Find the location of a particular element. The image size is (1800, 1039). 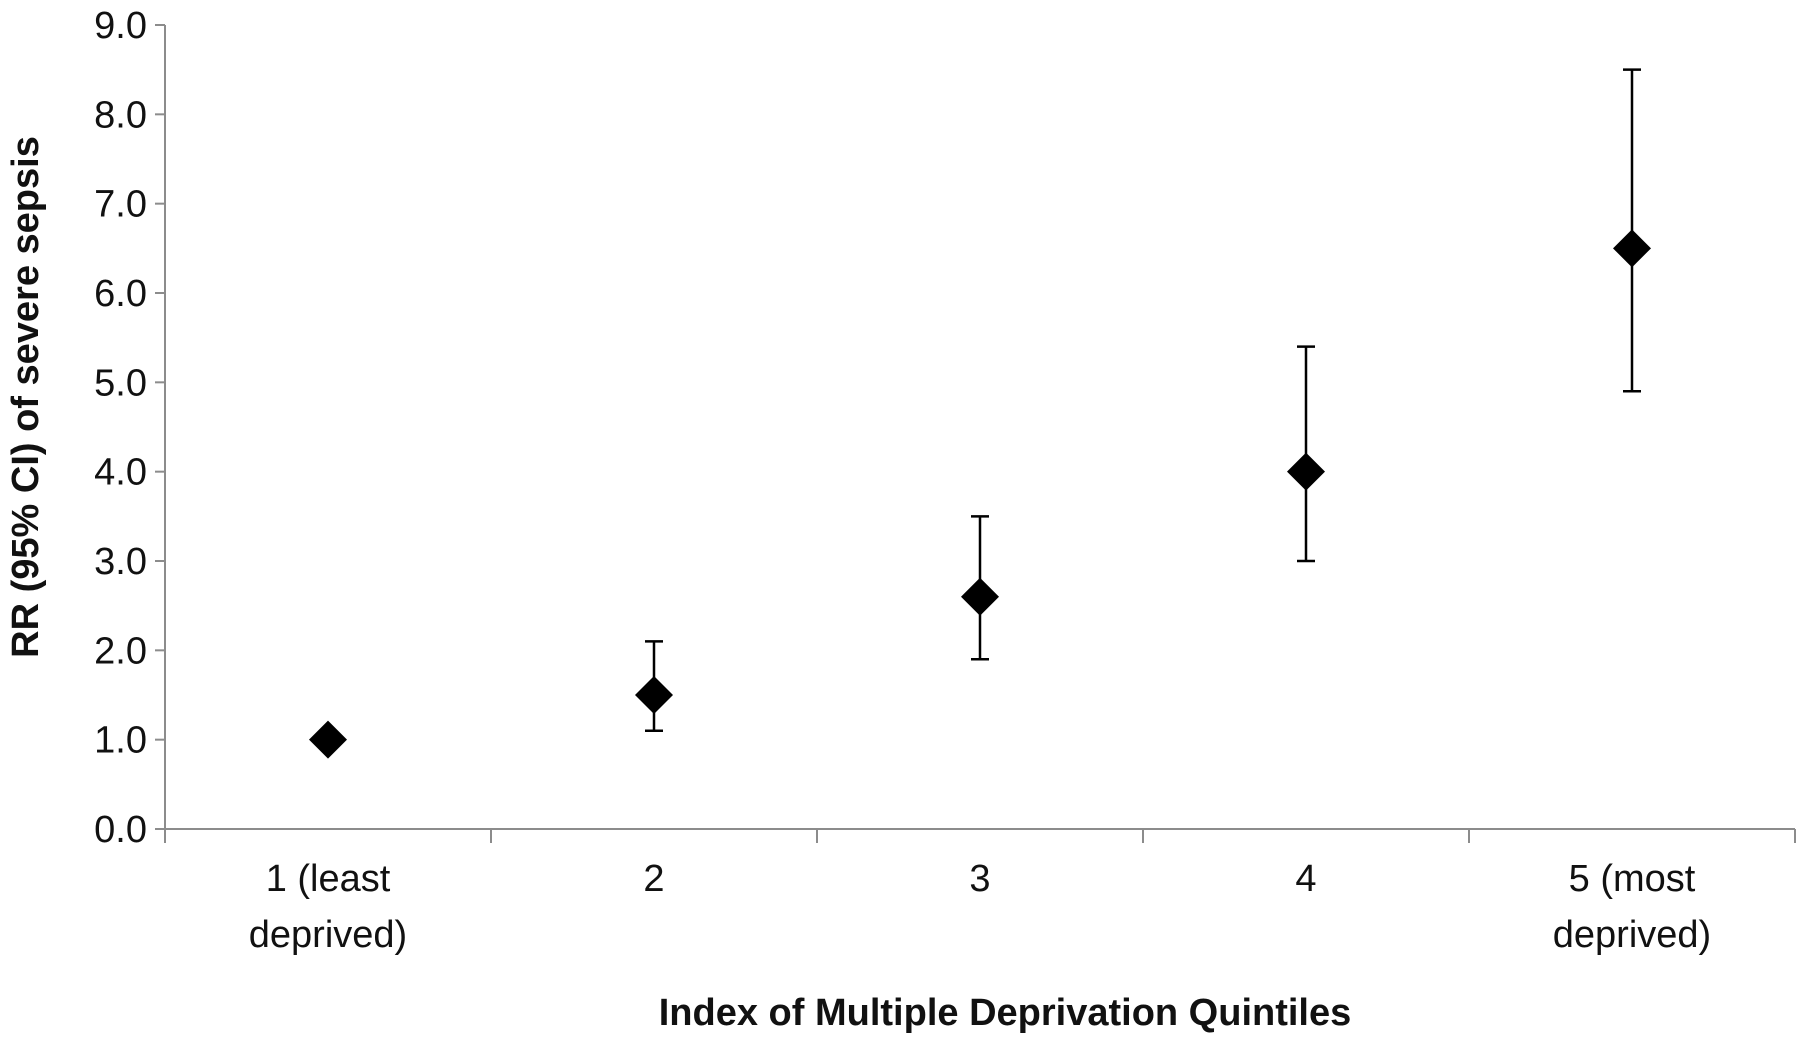

y-tick-label: 1.0 is located at coordinates (120, 741).